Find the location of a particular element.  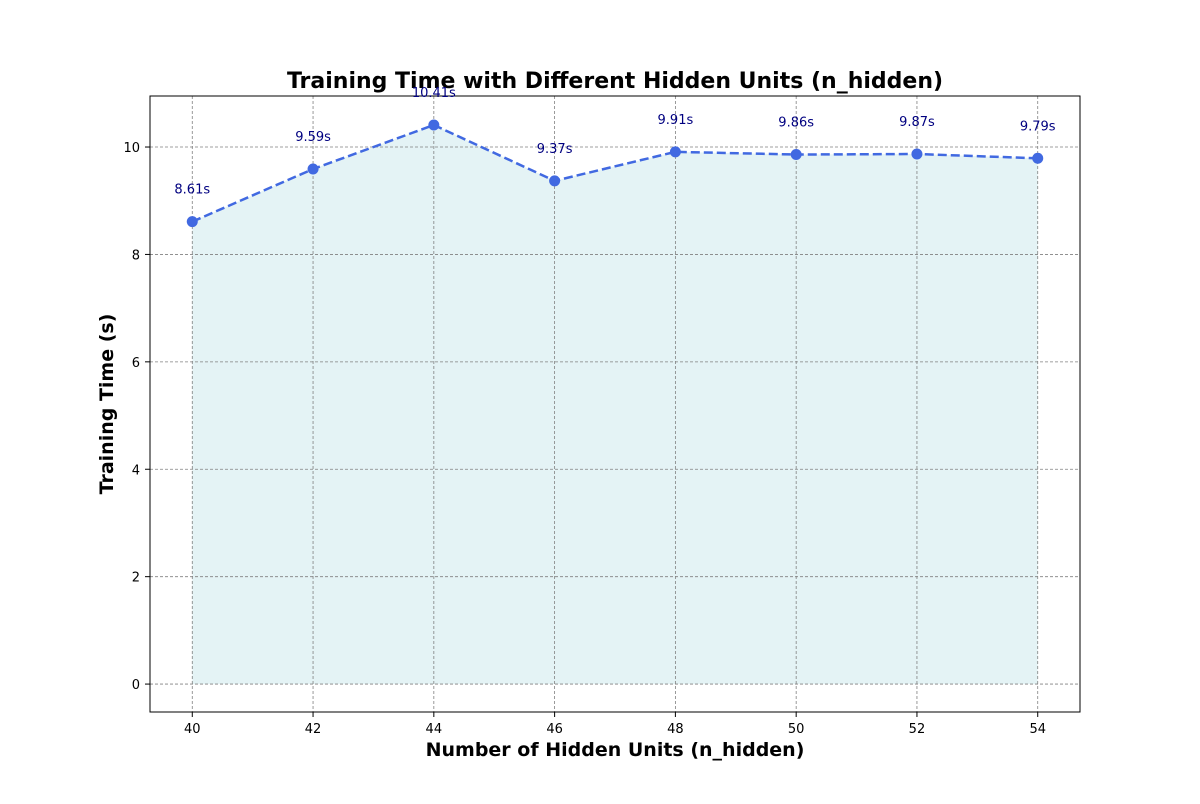

x-tick-label: 50 is located at coordinates (796, 729).